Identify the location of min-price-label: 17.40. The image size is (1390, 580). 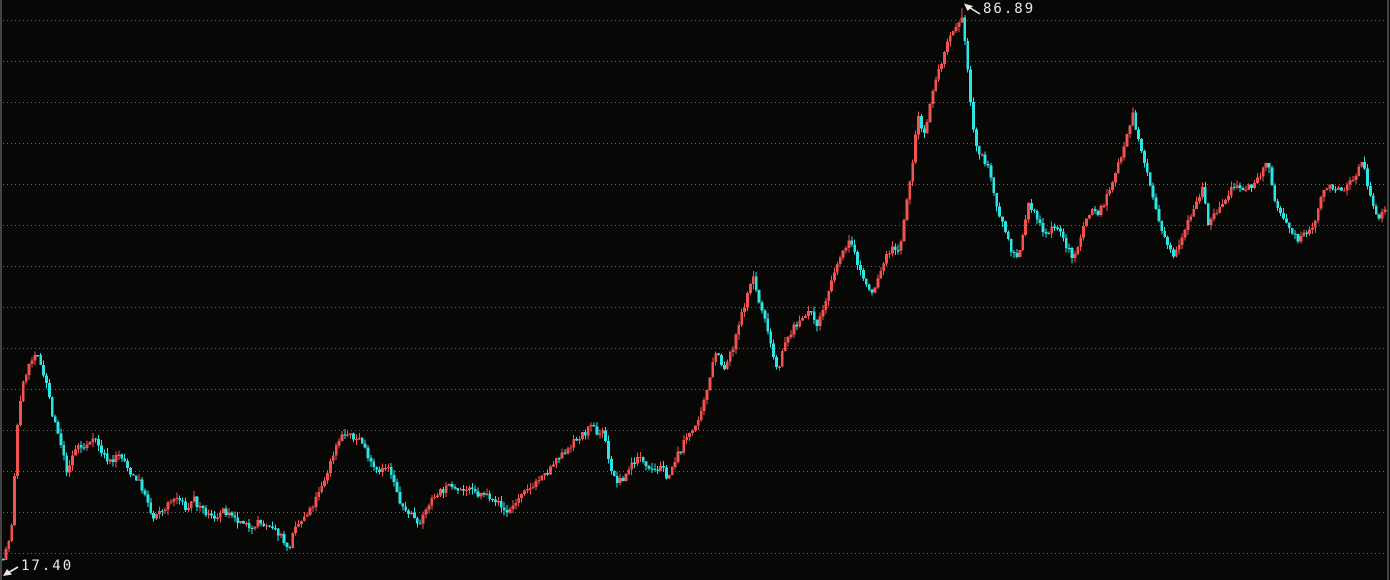
(47, 566).